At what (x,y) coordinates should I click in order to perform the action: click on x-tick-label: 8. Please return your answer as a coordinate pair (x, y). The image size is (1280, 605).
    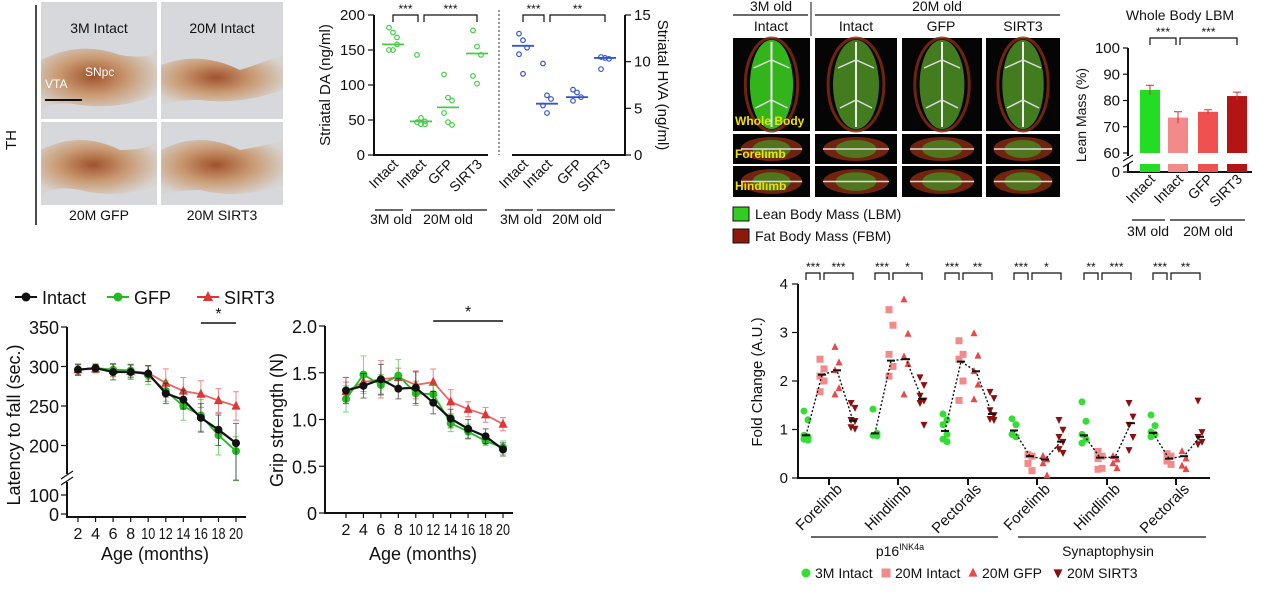
    Looking at the image, I should click on (398, 530).